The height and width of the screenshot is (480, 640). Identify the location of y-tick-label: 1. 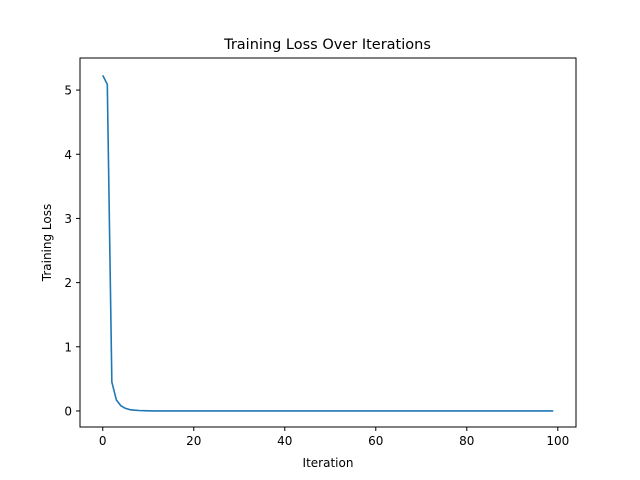
(68, 347).